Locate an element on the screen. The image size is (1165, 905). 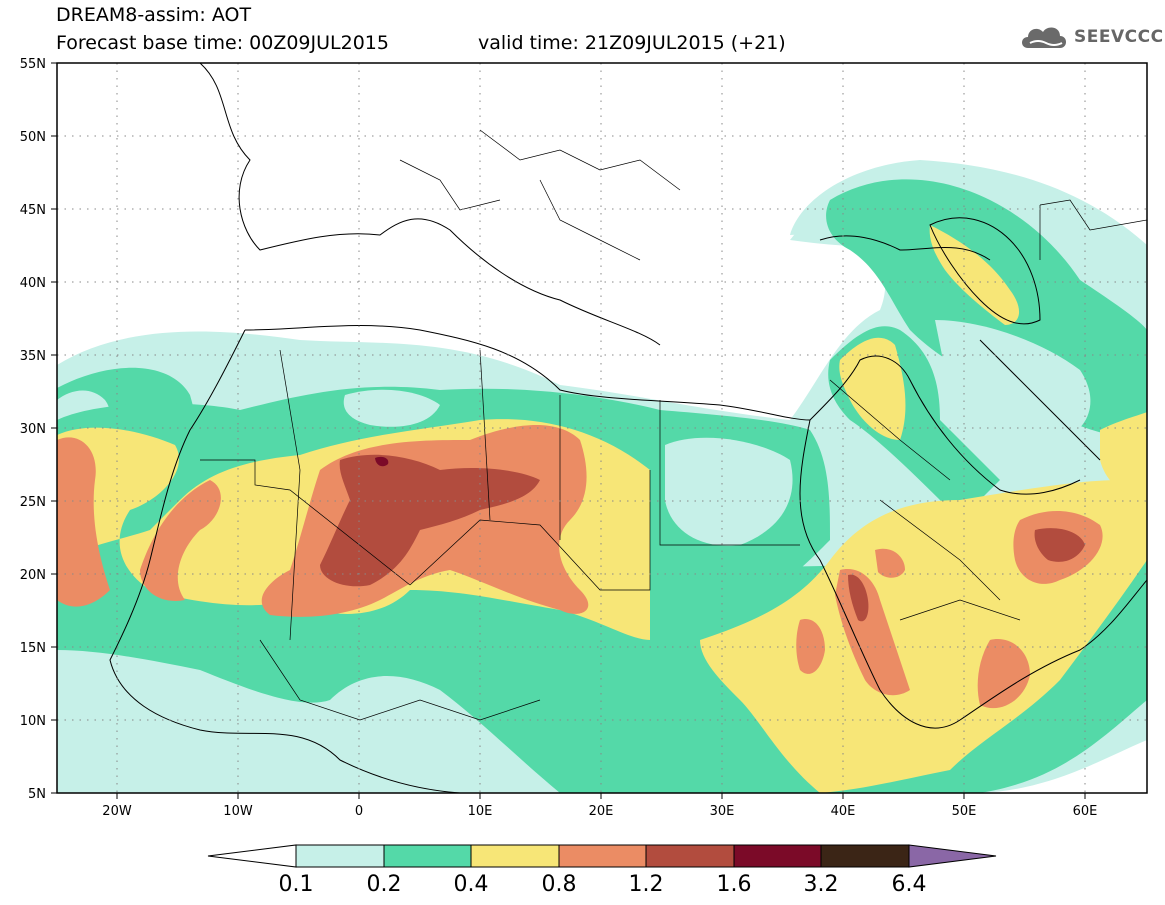
colorbar is located at coordinates (602, 856).